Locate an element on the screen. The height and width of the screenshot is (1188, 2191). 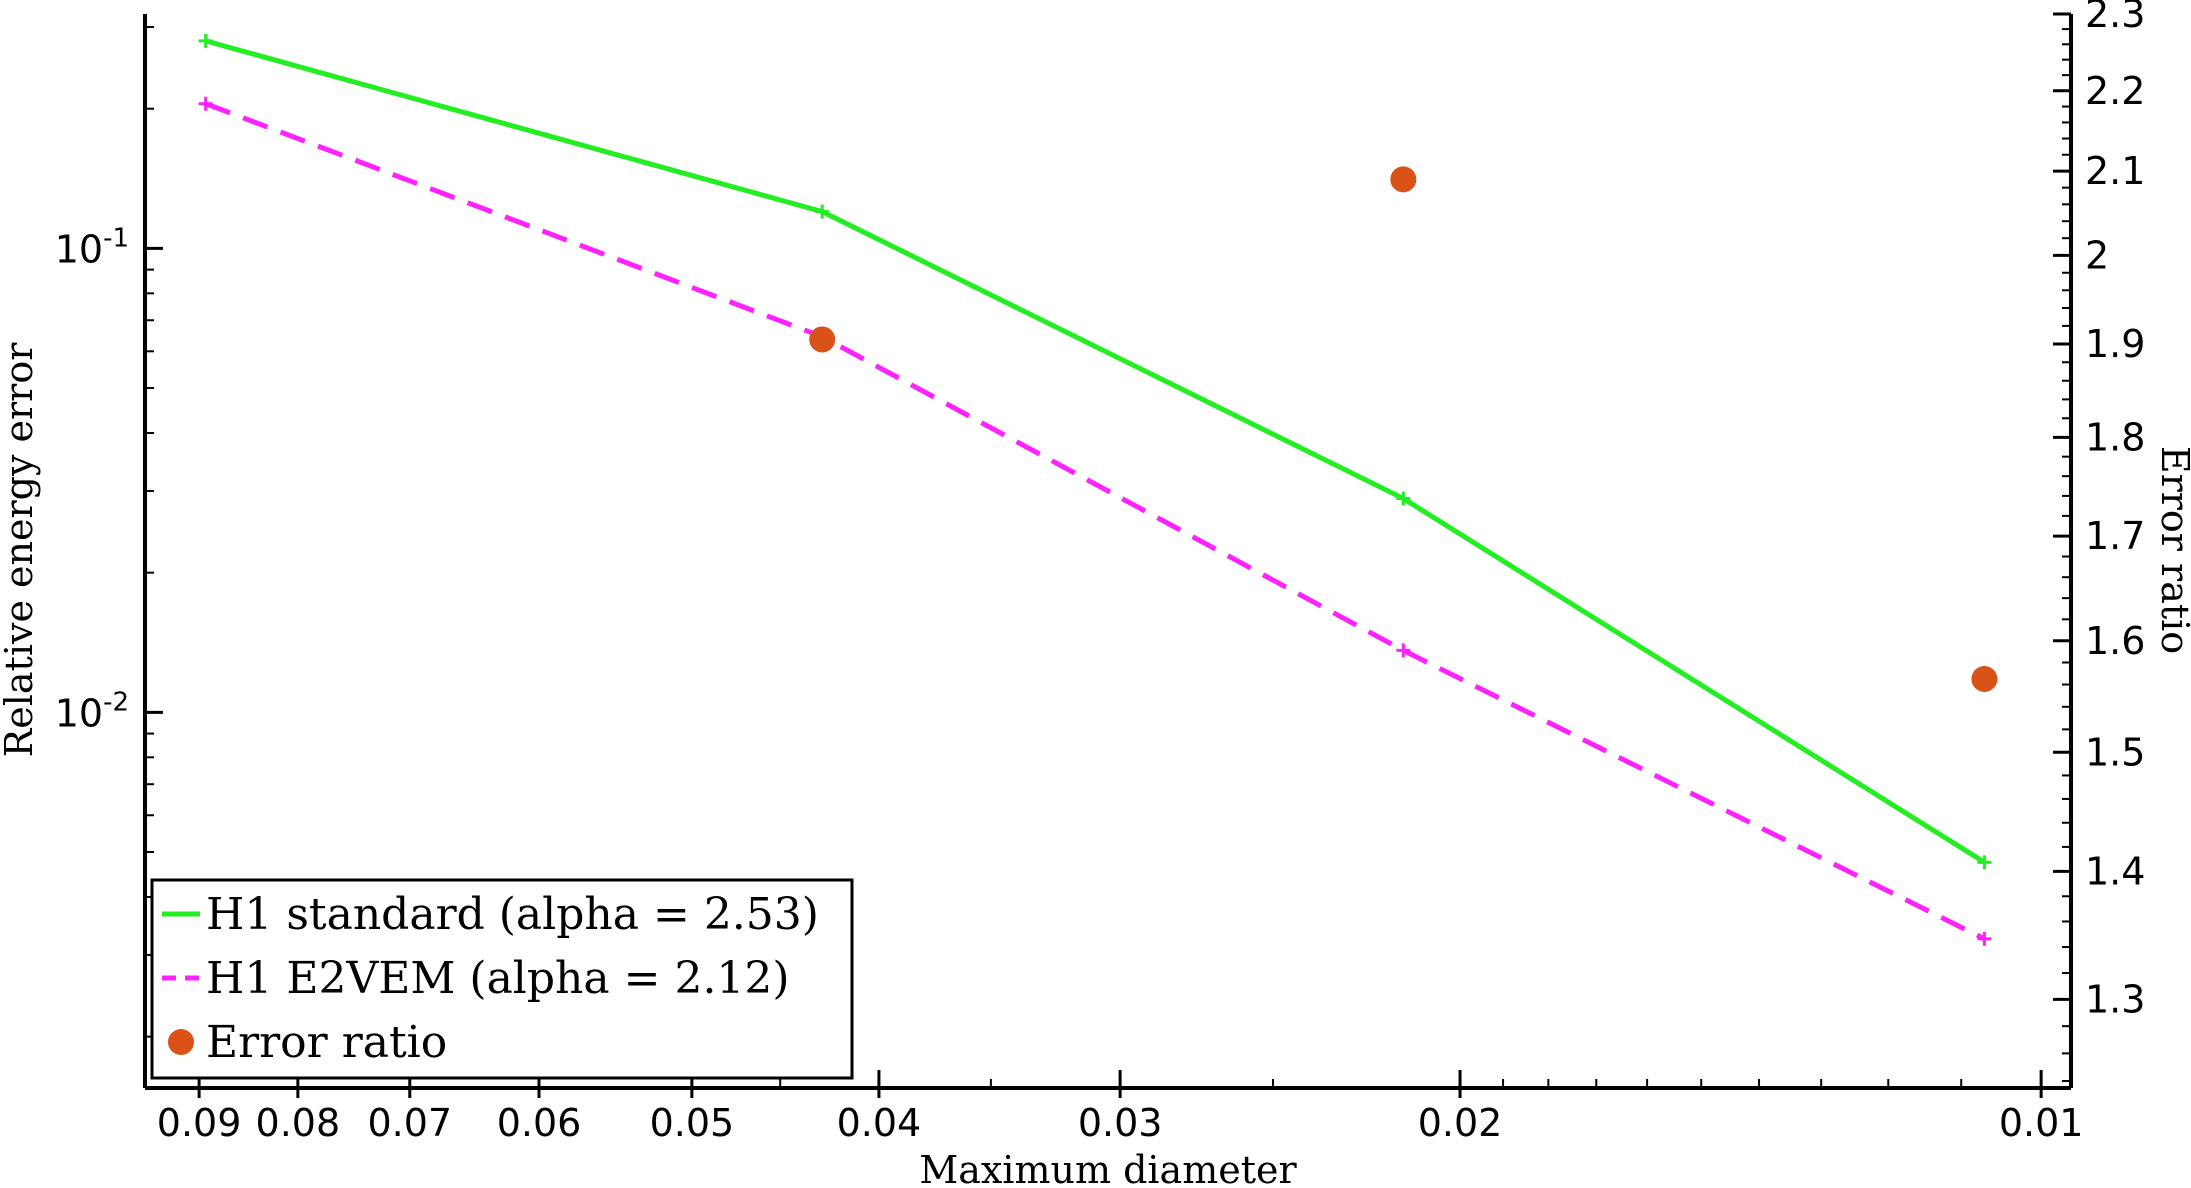
y-left-tick-label: 10⁻¹ is located at coordinates (92, 247).